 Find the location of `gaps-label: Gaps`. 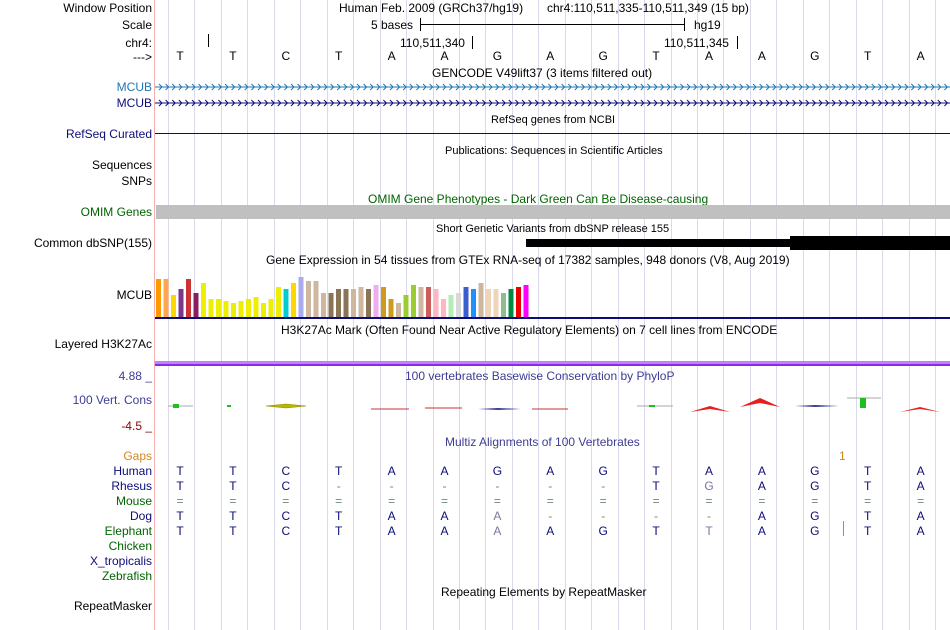

gaps-label: Gaps is located at coordinates (137, 456).